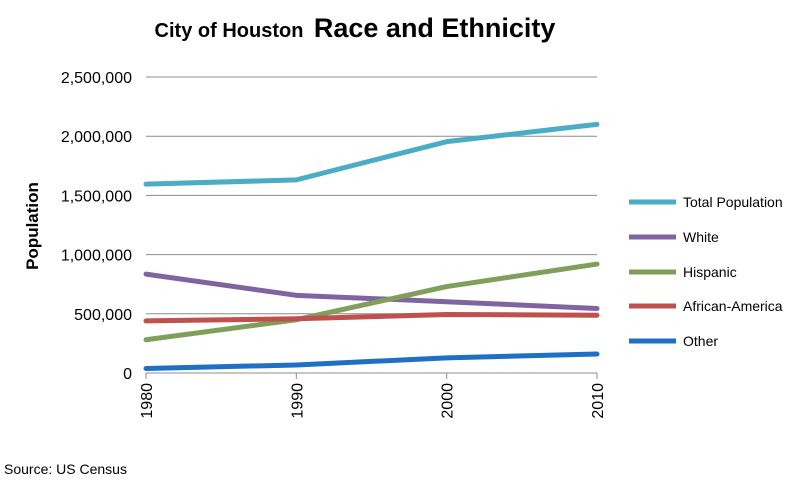 The width and height of the screenshot is (799, 483). Describe the element at coordinates (147, 401) in the screenshot. I see `x-tick-label: 1980` at that location.